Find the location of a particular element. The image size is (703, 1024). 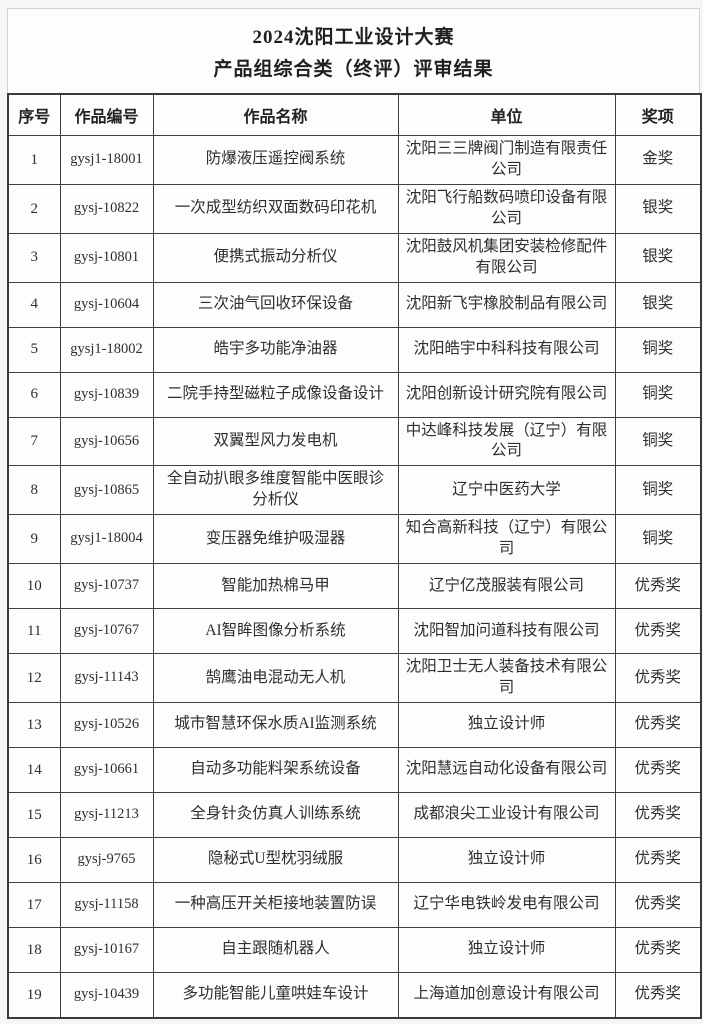

cell-code: gysj-10822 is located at coordinates (106, 208).